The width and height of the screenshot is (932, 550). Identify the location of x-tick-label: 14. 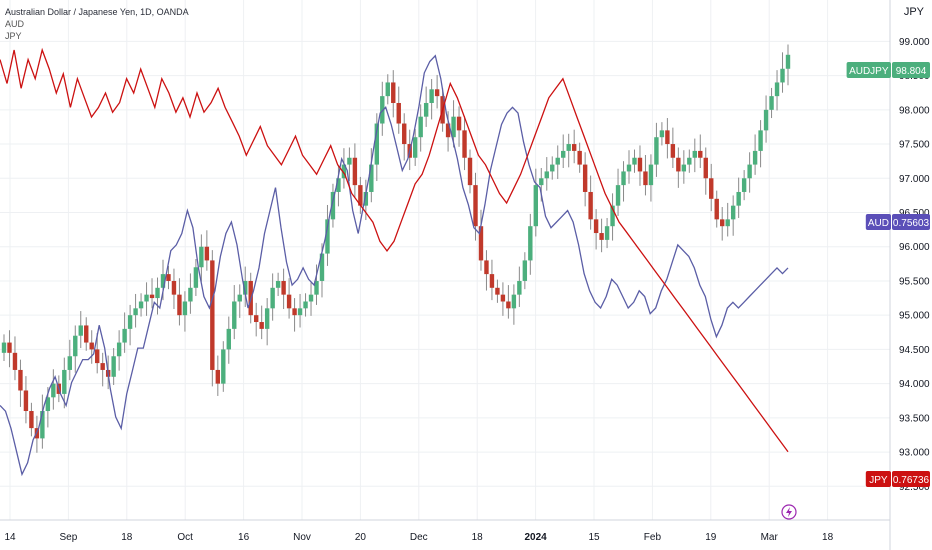
(10, 537).